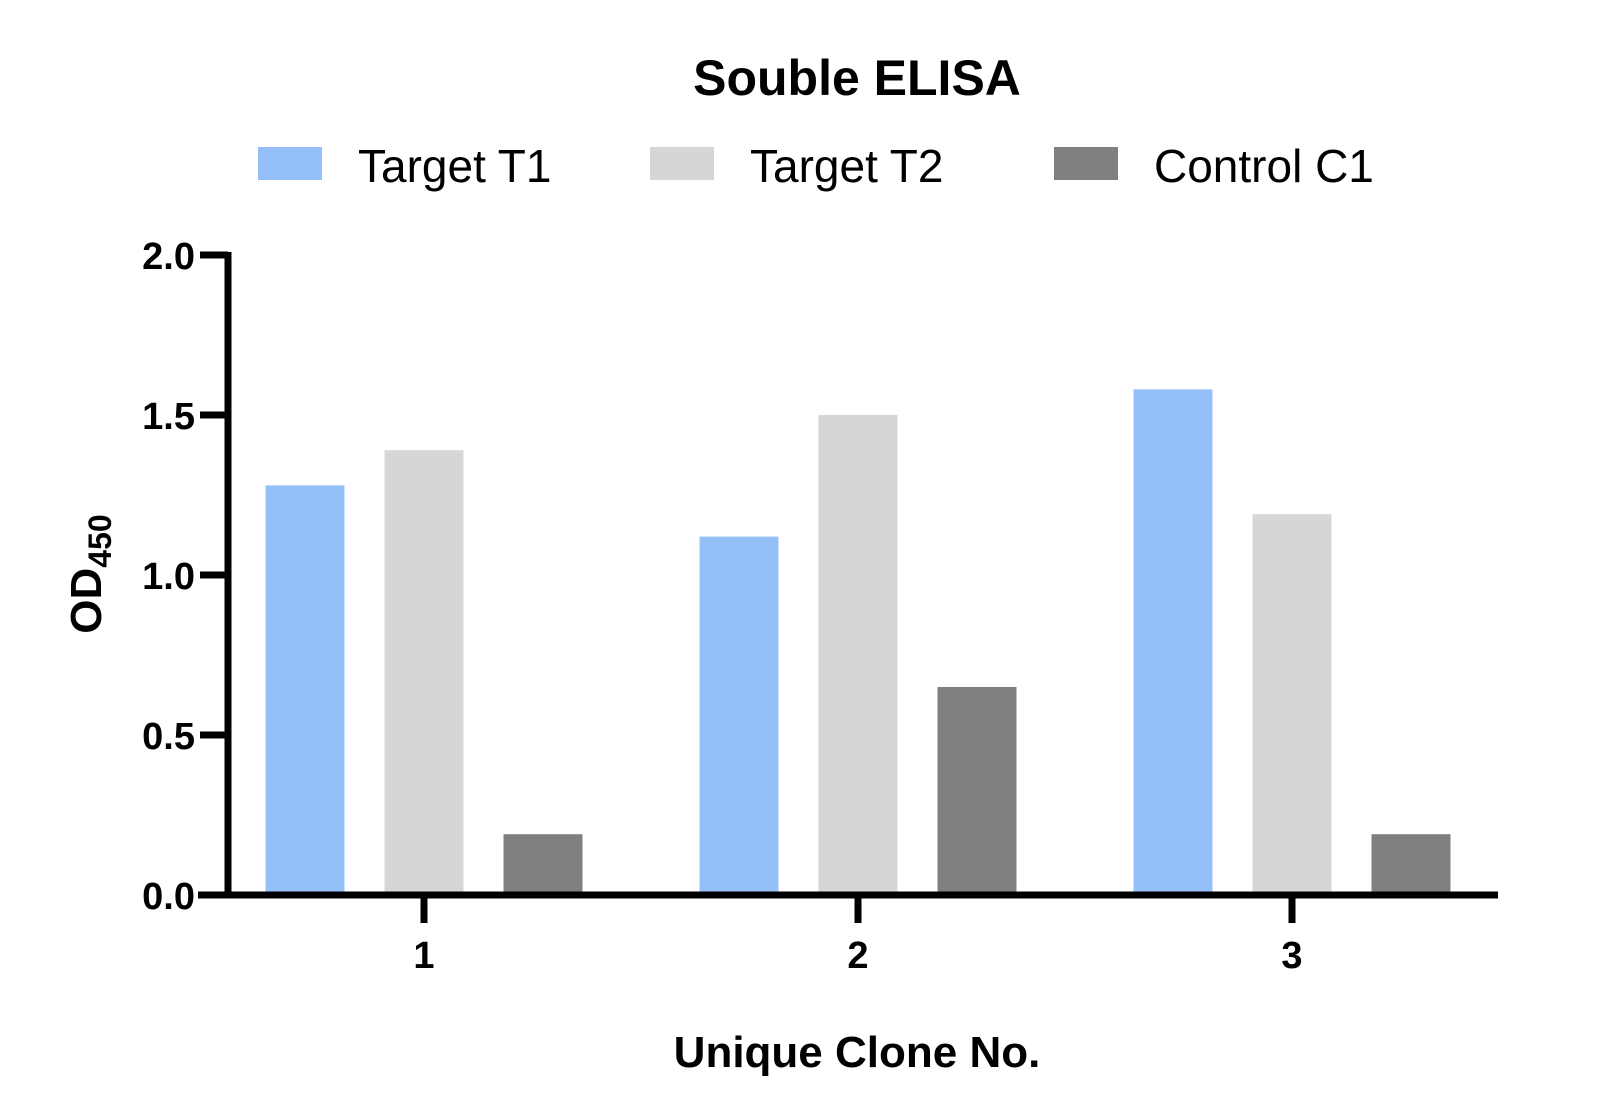 This screenshot has width=1620, height=1117. Describe the element at coordinates (168, 257) in the screenshot. I see `y-tick-label: 2.0` at that location.